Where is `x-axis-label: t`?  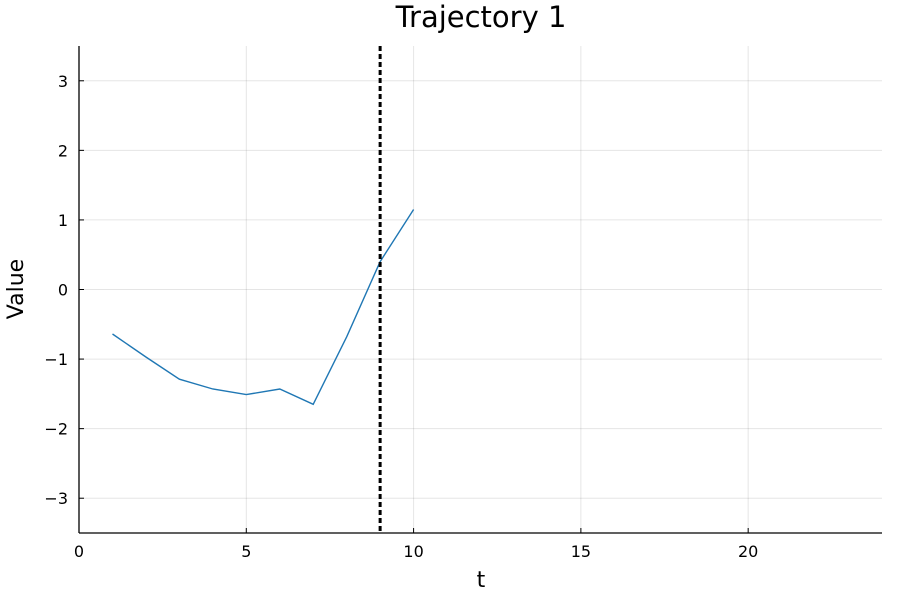
x-axis-label: t is located at coordinates (481, 580).